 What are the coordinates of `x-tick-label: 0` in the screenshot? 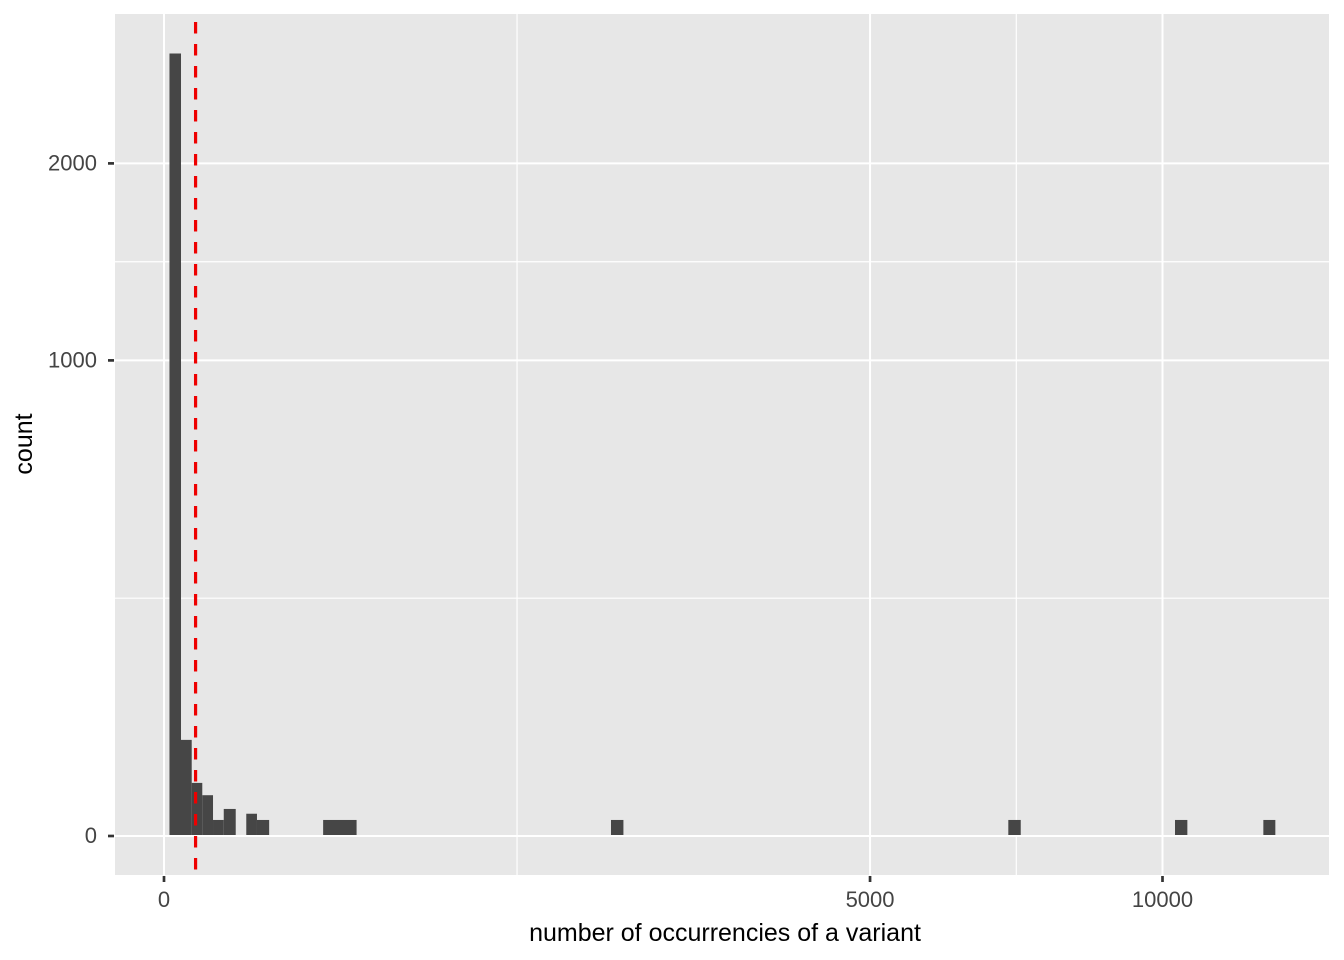 It's located at (164, 899).